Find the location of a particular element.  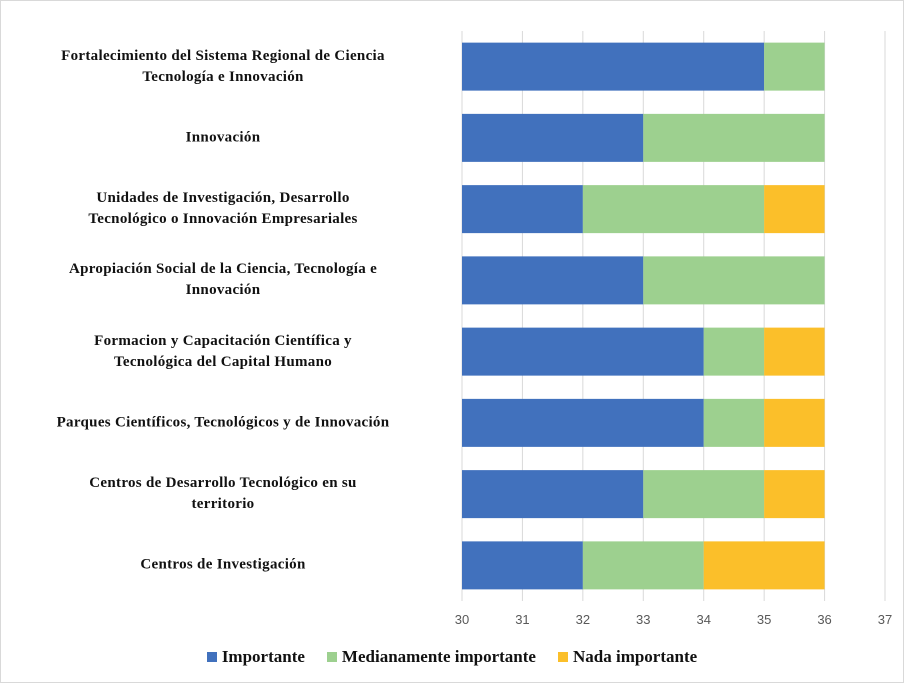

category-label: Innovación is located at coordinates (223, 137).